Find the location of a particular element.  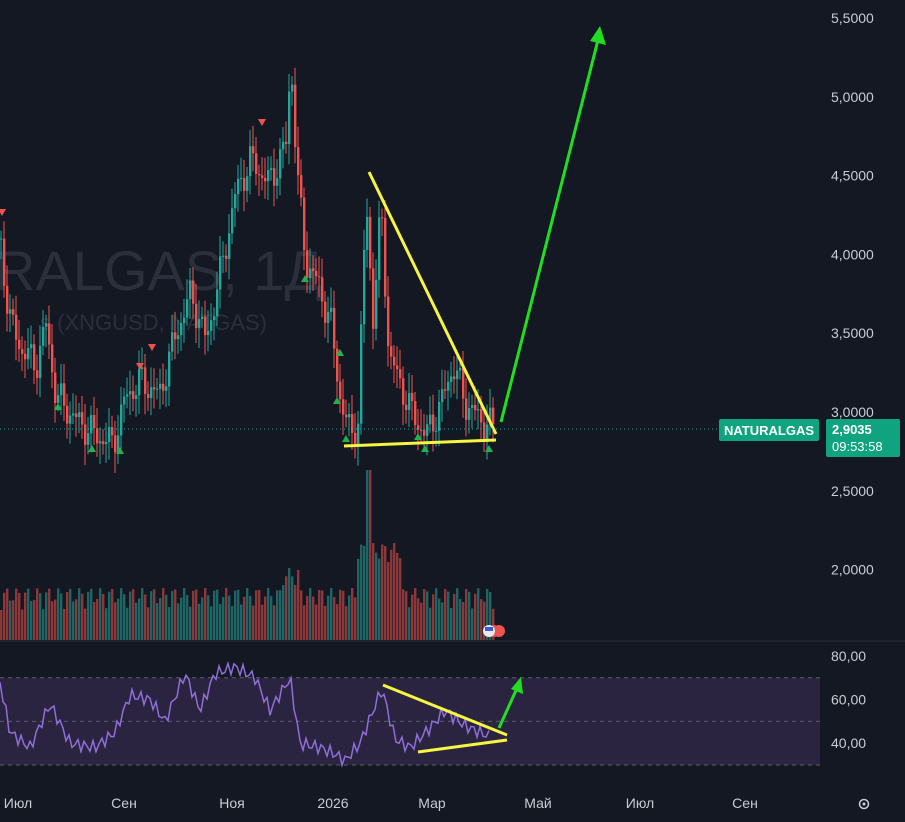

time-axis: Июл Сен Ноя 2026 Мар Май Июл Сен is located at coordinates (381, 803).